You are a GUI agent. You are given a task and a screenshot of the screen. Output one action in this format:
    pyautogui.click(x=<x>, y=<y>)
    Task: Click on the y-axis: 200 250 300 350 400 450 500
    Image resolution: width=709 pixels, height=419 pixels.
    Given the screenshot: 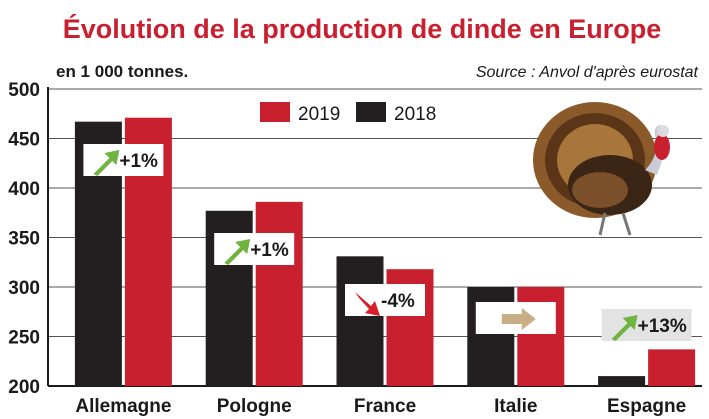 What is the action you would take?
    pyautogui.click(x=28, y=239)
    